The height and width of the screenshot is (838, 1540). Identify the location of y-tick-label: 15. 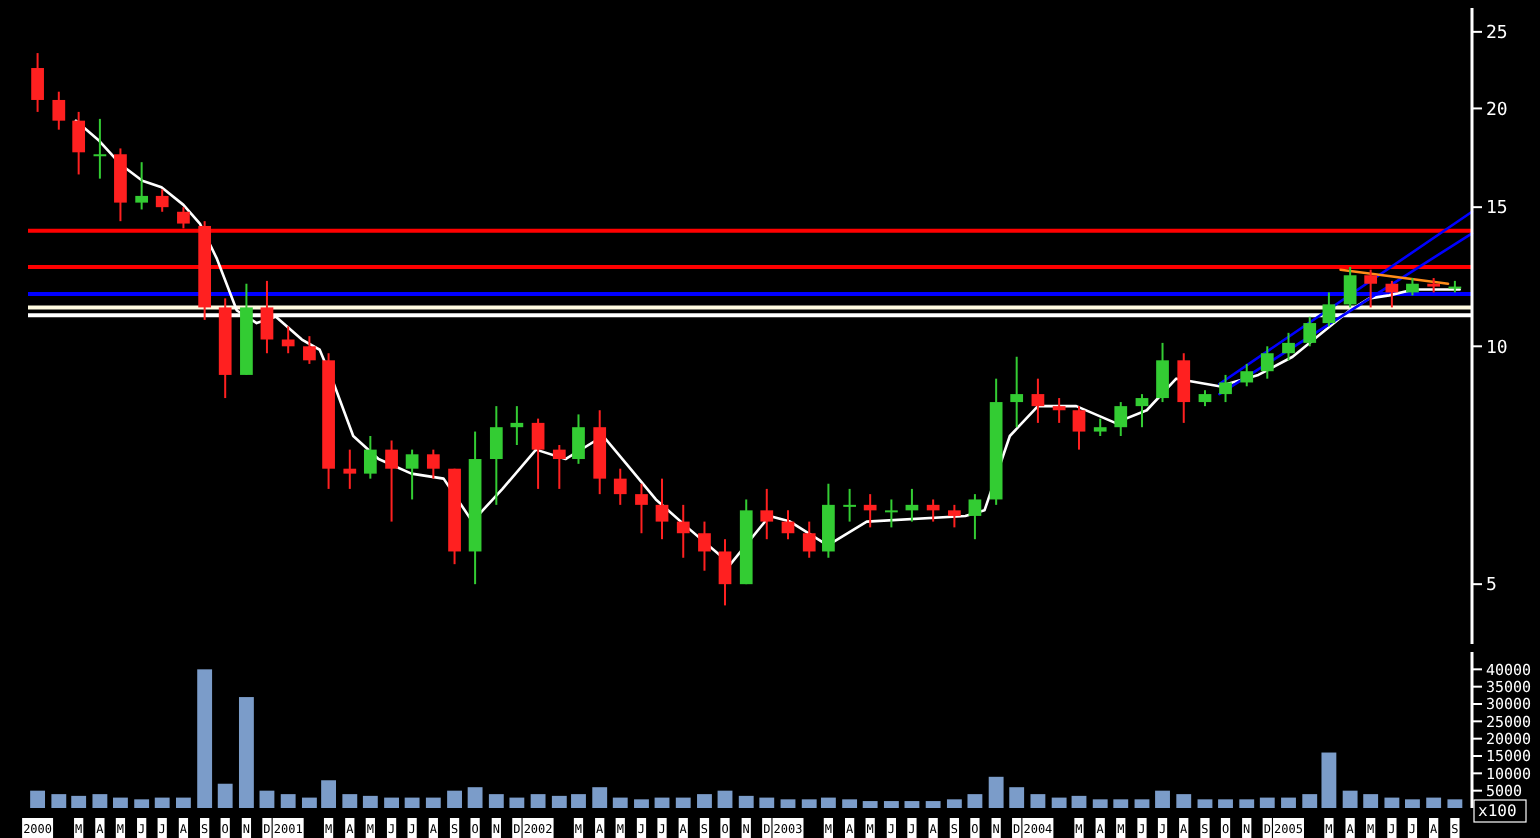
(1497, 209).